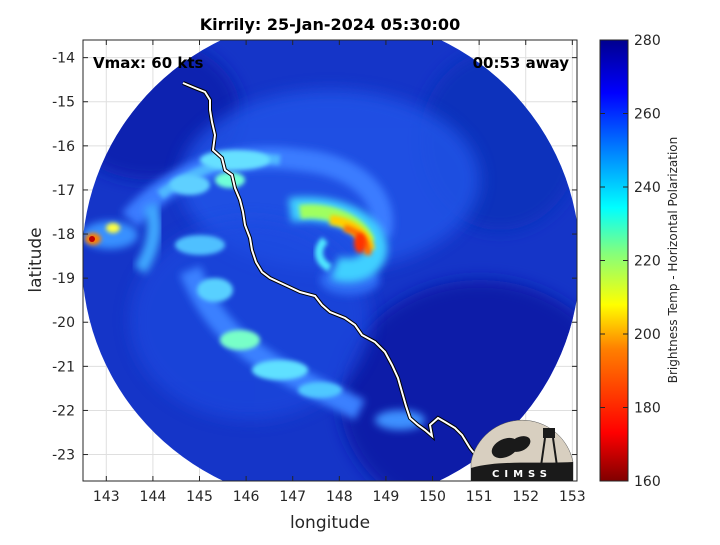 The height and width of the screenshot is (545, 720). Describe the element at coordinates (522, 474) in the screenshot. I see `logo-text: CIMSS` at that location.